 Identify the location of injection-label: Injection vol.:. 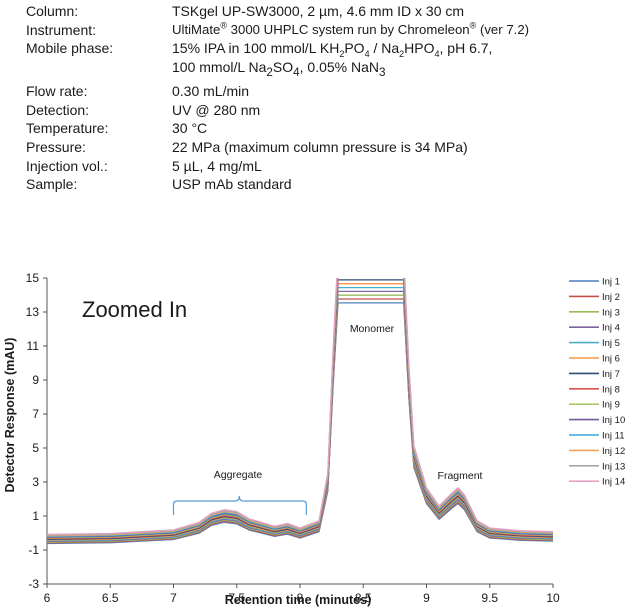
(67, 165).